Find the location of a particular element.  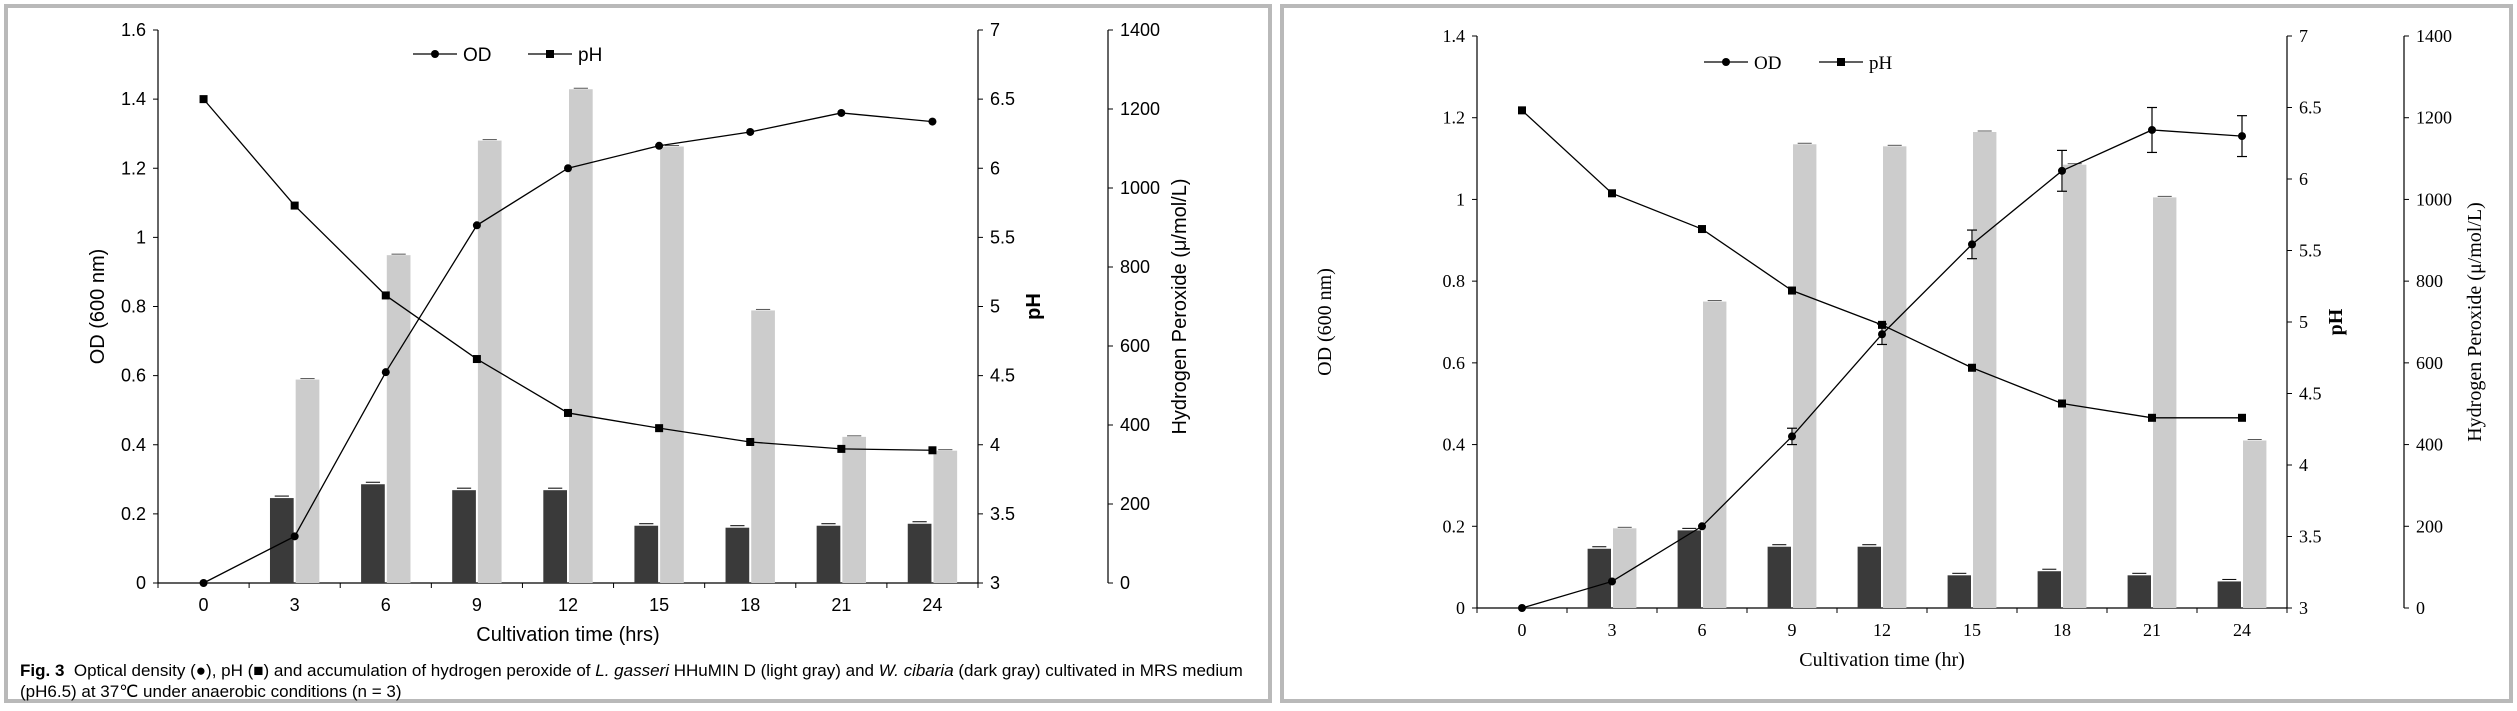

left-tick-label: 1.6 is located at coordinates (133, 30).